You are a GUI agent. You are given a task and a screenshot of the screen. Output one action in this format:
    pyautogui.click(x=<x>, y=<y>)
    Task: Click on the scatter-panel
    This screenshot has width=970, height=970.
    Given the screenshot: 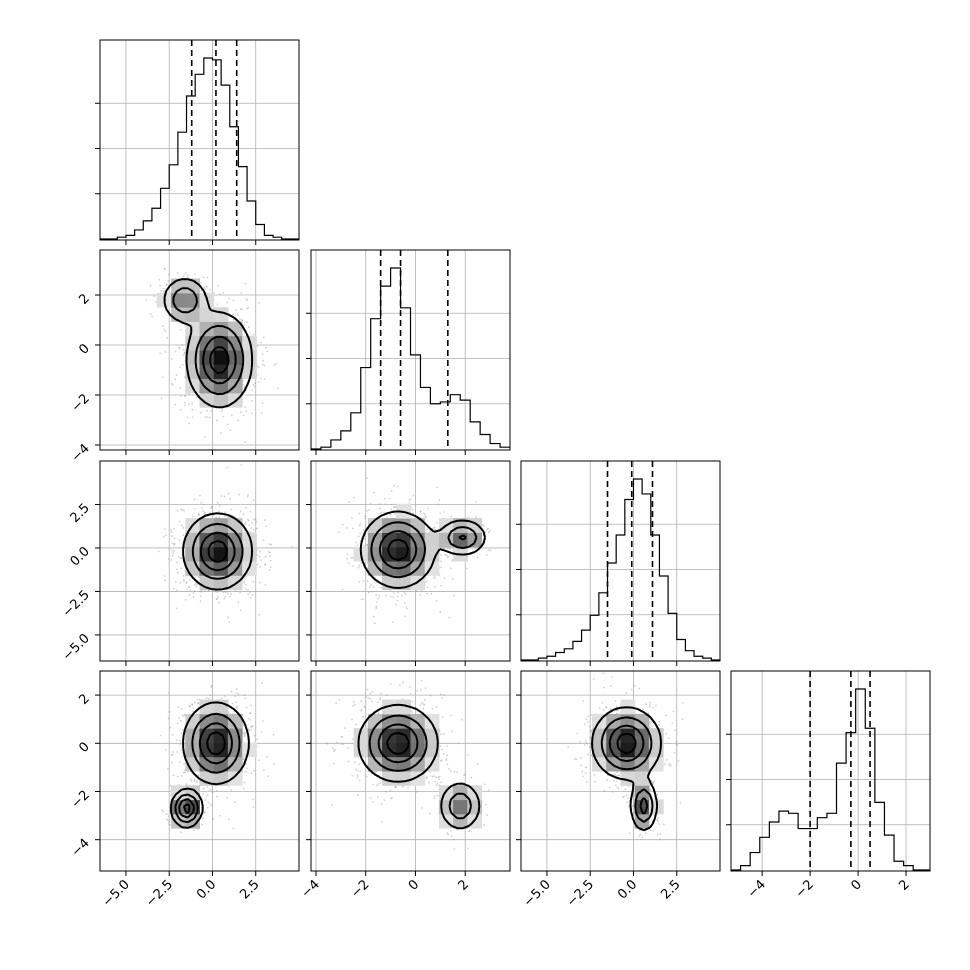 What is the action you would take?
    pyautogui.click(x=620, y=771)
    